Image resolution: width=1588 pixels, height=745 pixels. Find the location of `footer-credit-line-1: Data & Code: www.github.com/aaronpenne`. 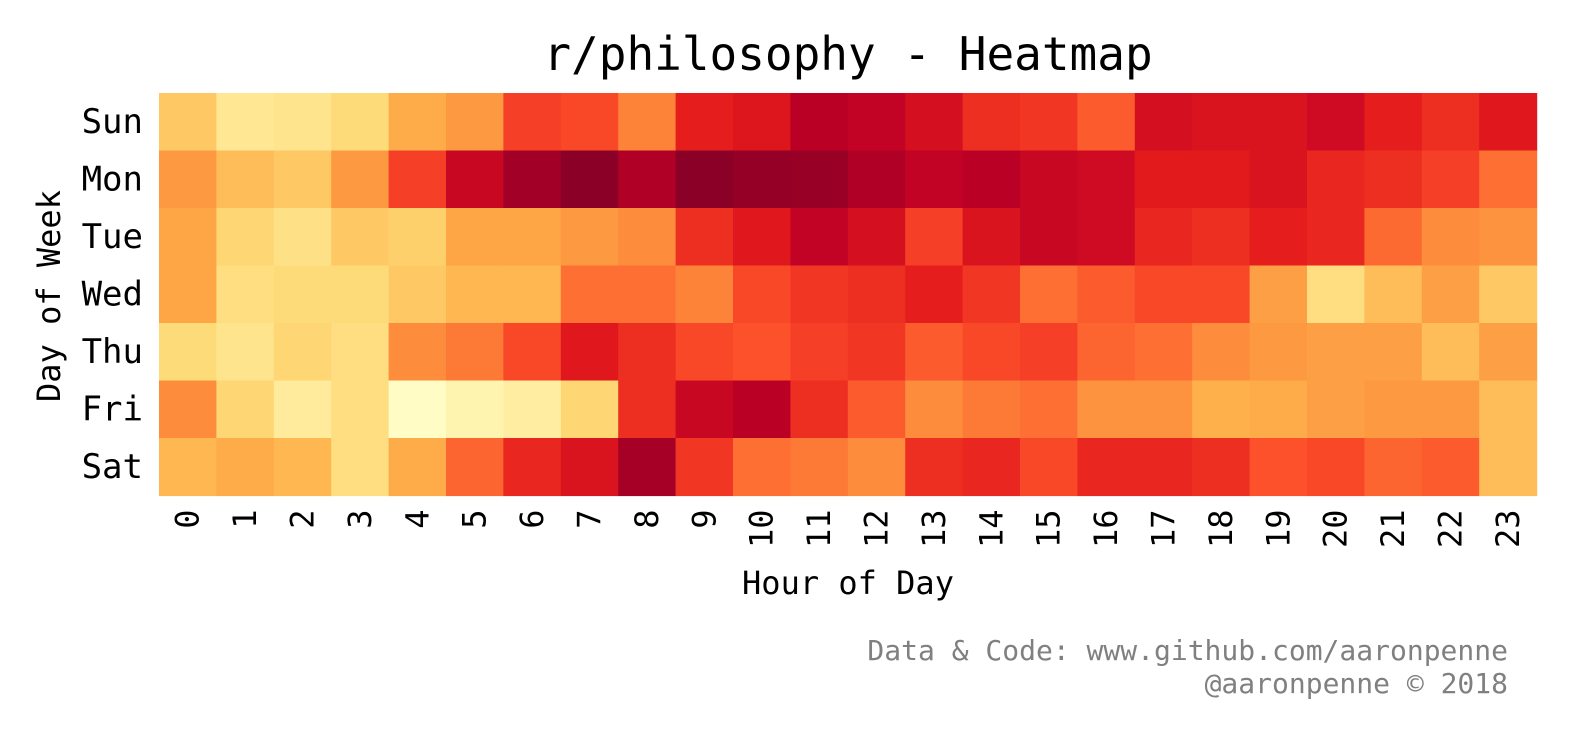

footer-credit-line-1: Data & Code: www.github.com/aaronpenne is located at coordinates (1187, 650).